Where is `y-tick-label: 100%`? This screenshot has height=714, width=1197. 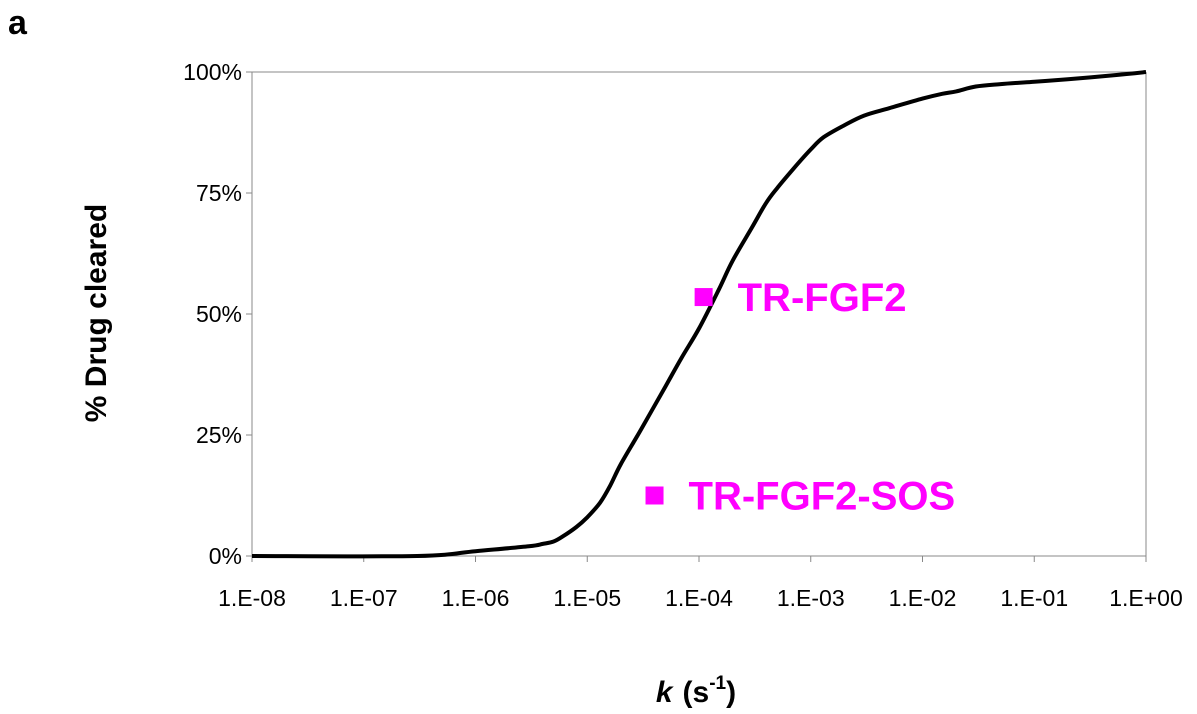 y-tick-label: 100% is located at coordinates (212, 72).